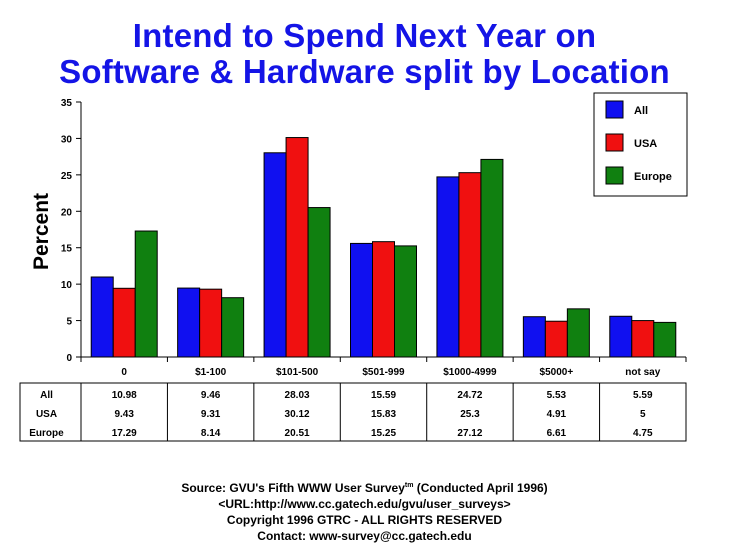 This screenshot has width=729, height=553. I want to click on chart-title-line2: Software & Hardware split by Location, so click(364, 71).